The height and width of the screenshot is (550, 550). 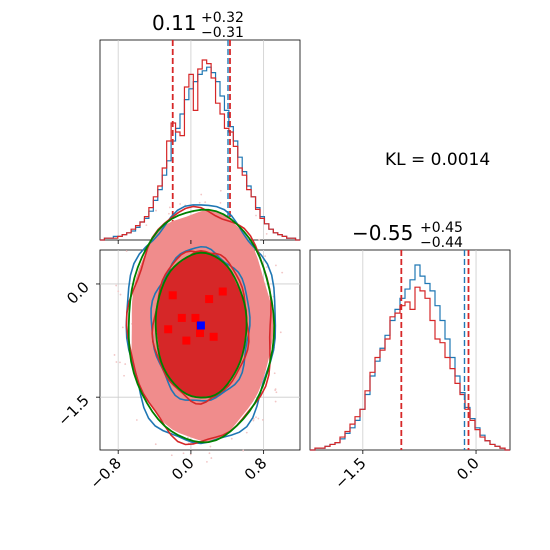 I want to click on param2-title-main: −0.55, so click(x=382, y=233).